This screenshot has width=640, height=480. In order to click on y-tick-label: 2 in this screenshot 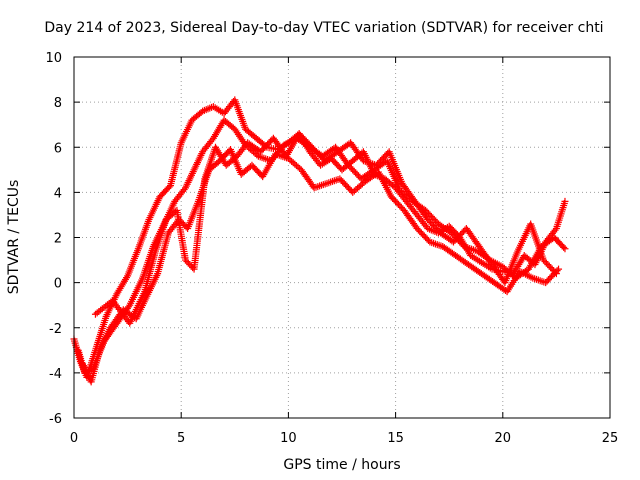, I will do `click(58, 239)`.